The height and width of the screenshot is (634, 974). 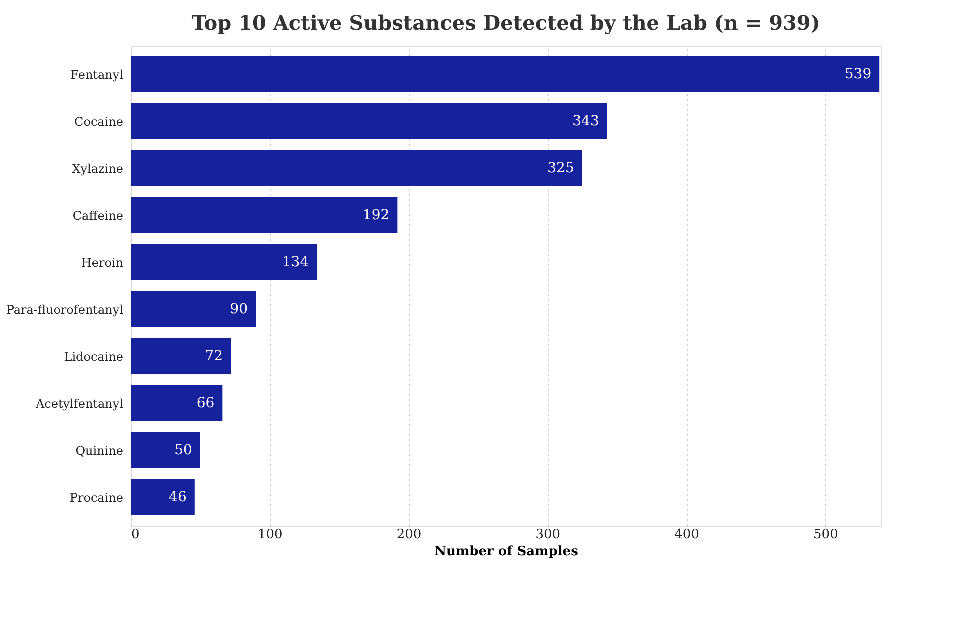 I want to click on y-tick-label: Lidocaine, so click(x=94, y=357).